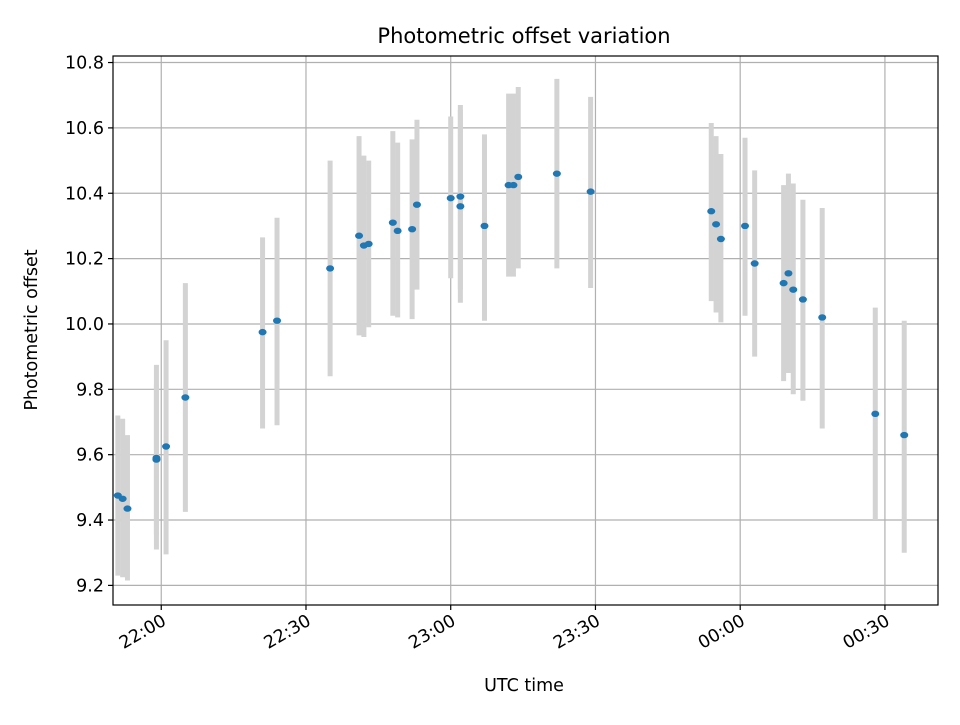 Image resolution: width=960 pixels, height=725 pixels. I want to click on y-tick-label: 10.4, so click(84, 194).